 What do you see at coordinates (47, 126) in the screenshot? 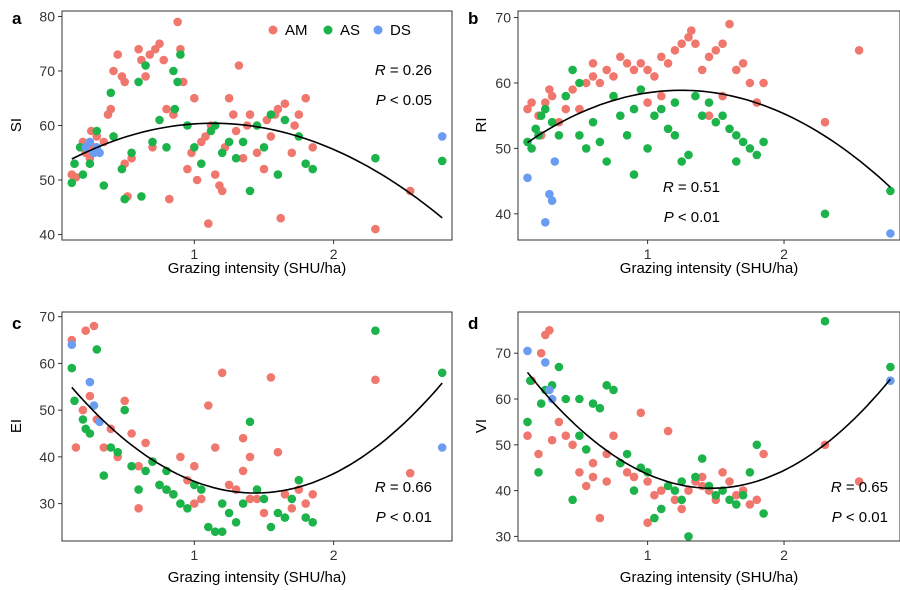
I see `y-tick-label-a: 60` at bounding box center [47, 126].